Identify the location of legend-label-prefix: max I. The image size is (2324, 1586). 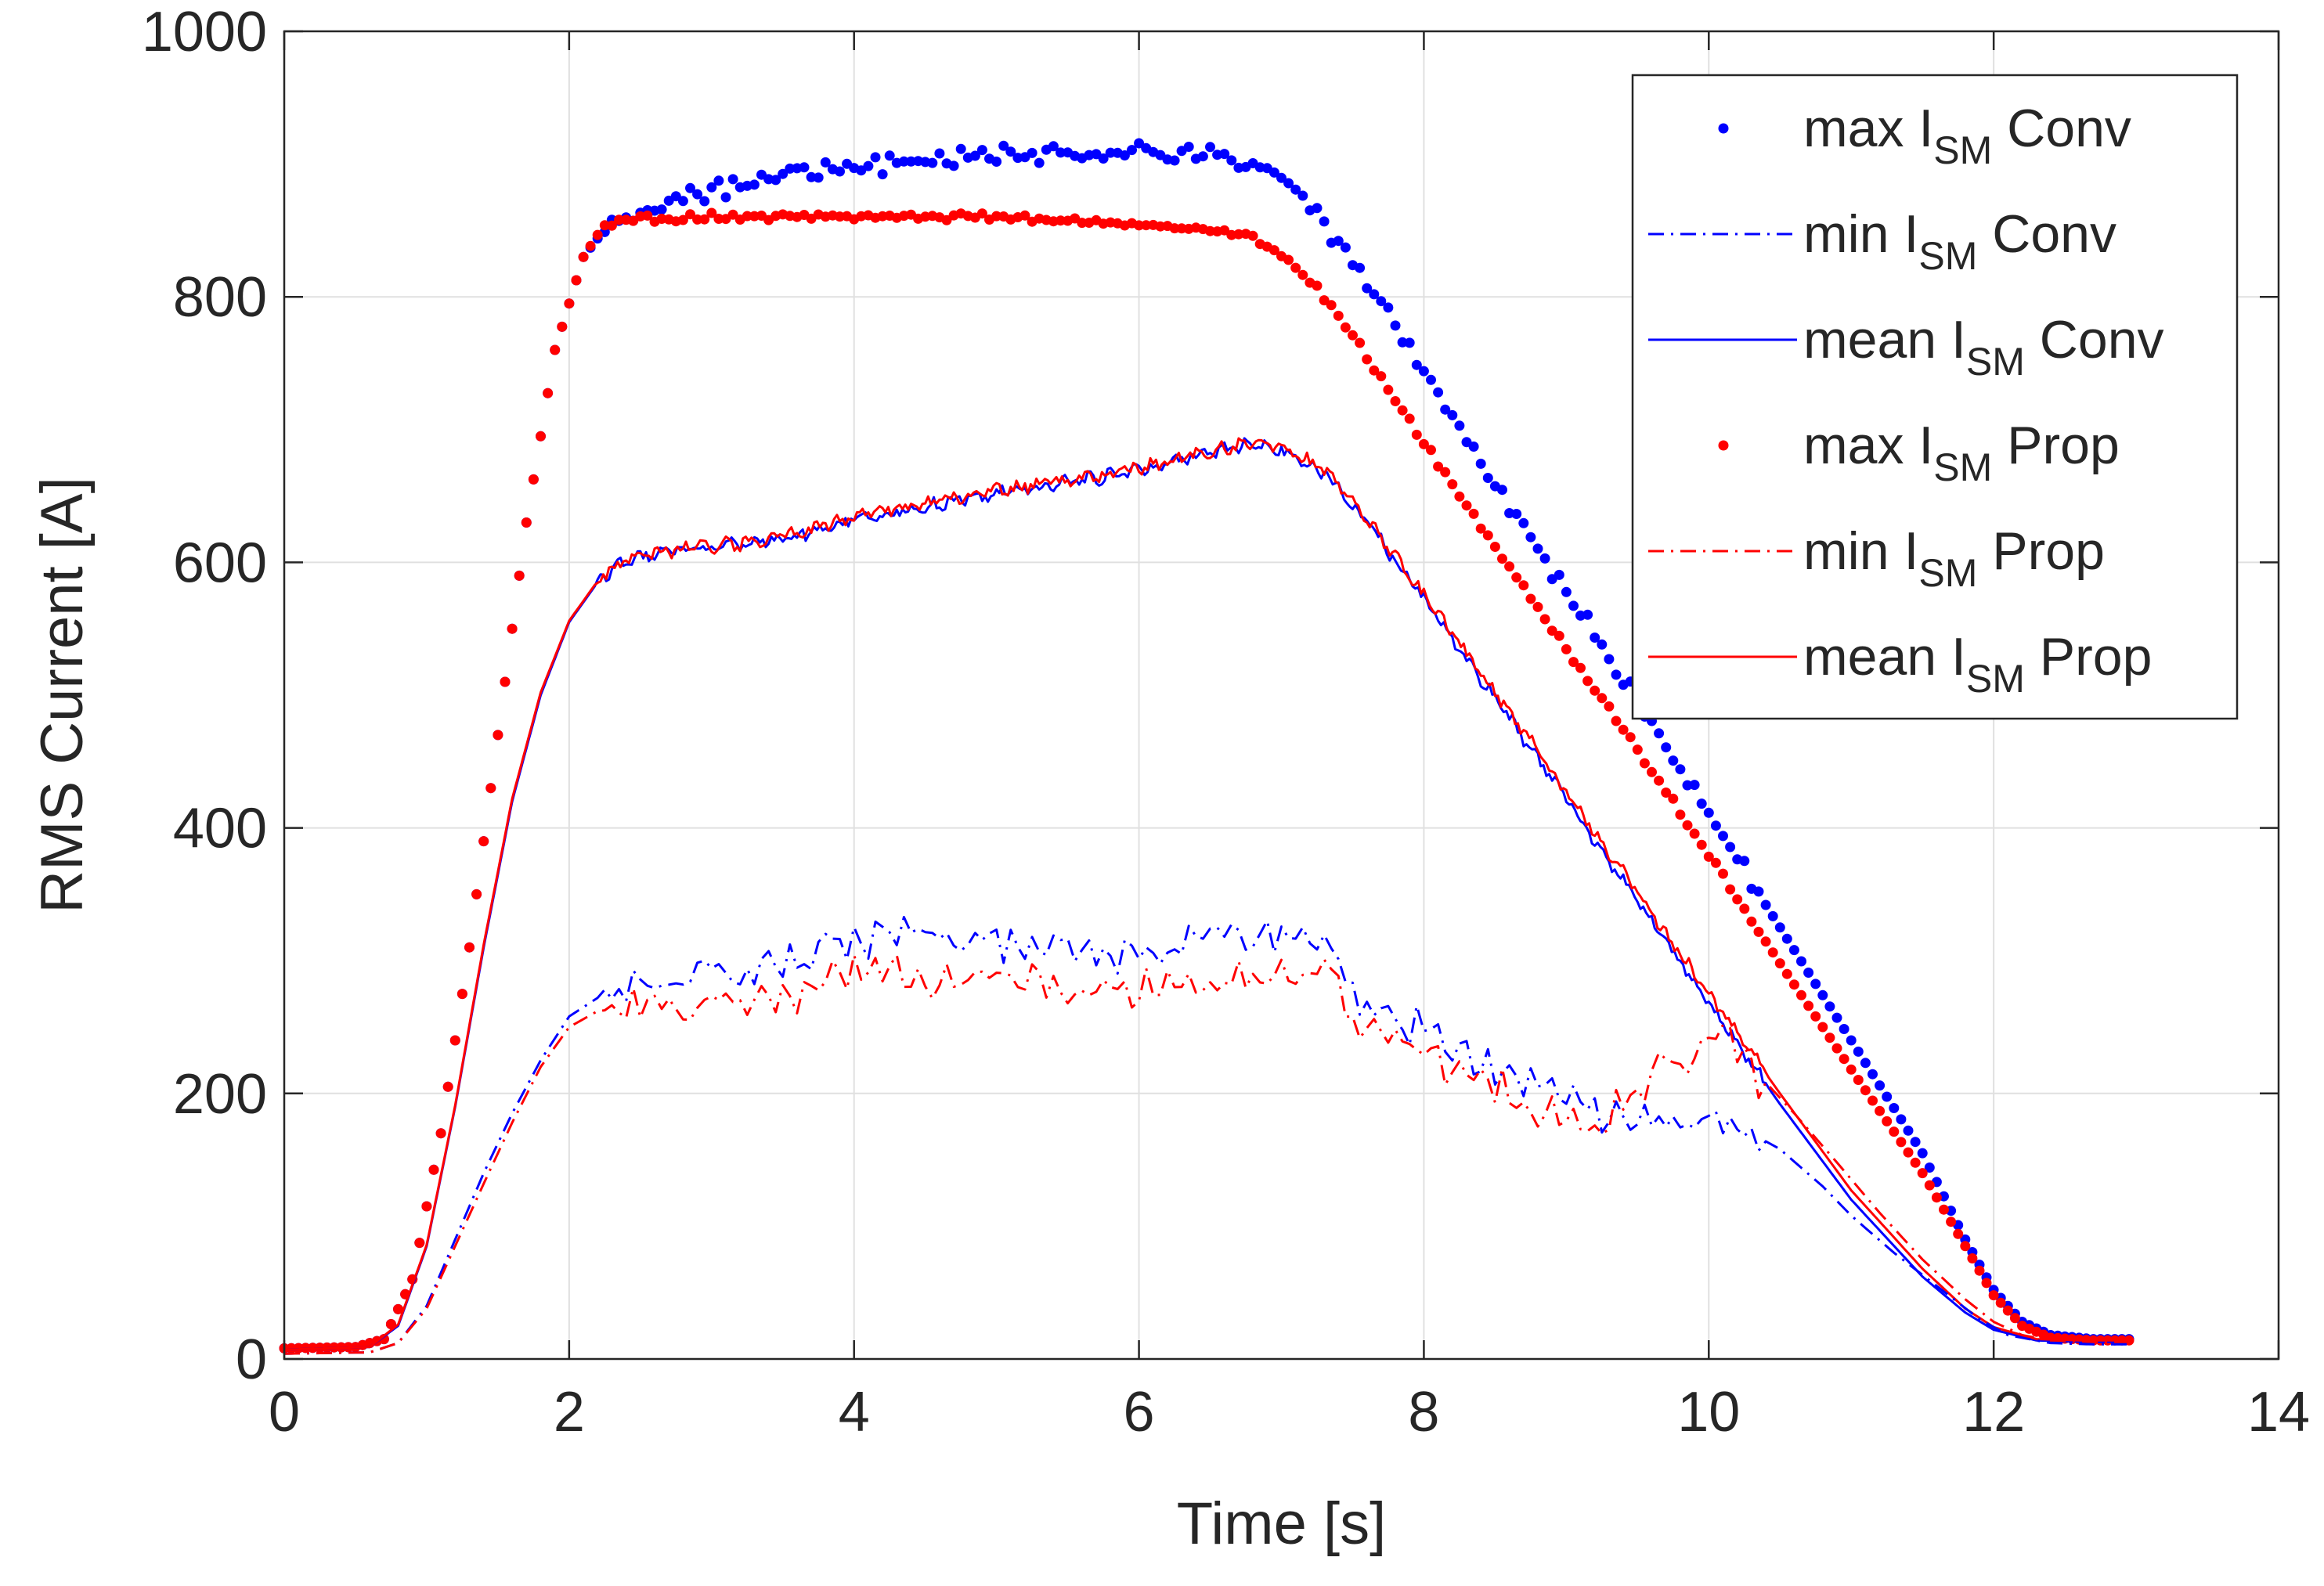
(1868, 446).